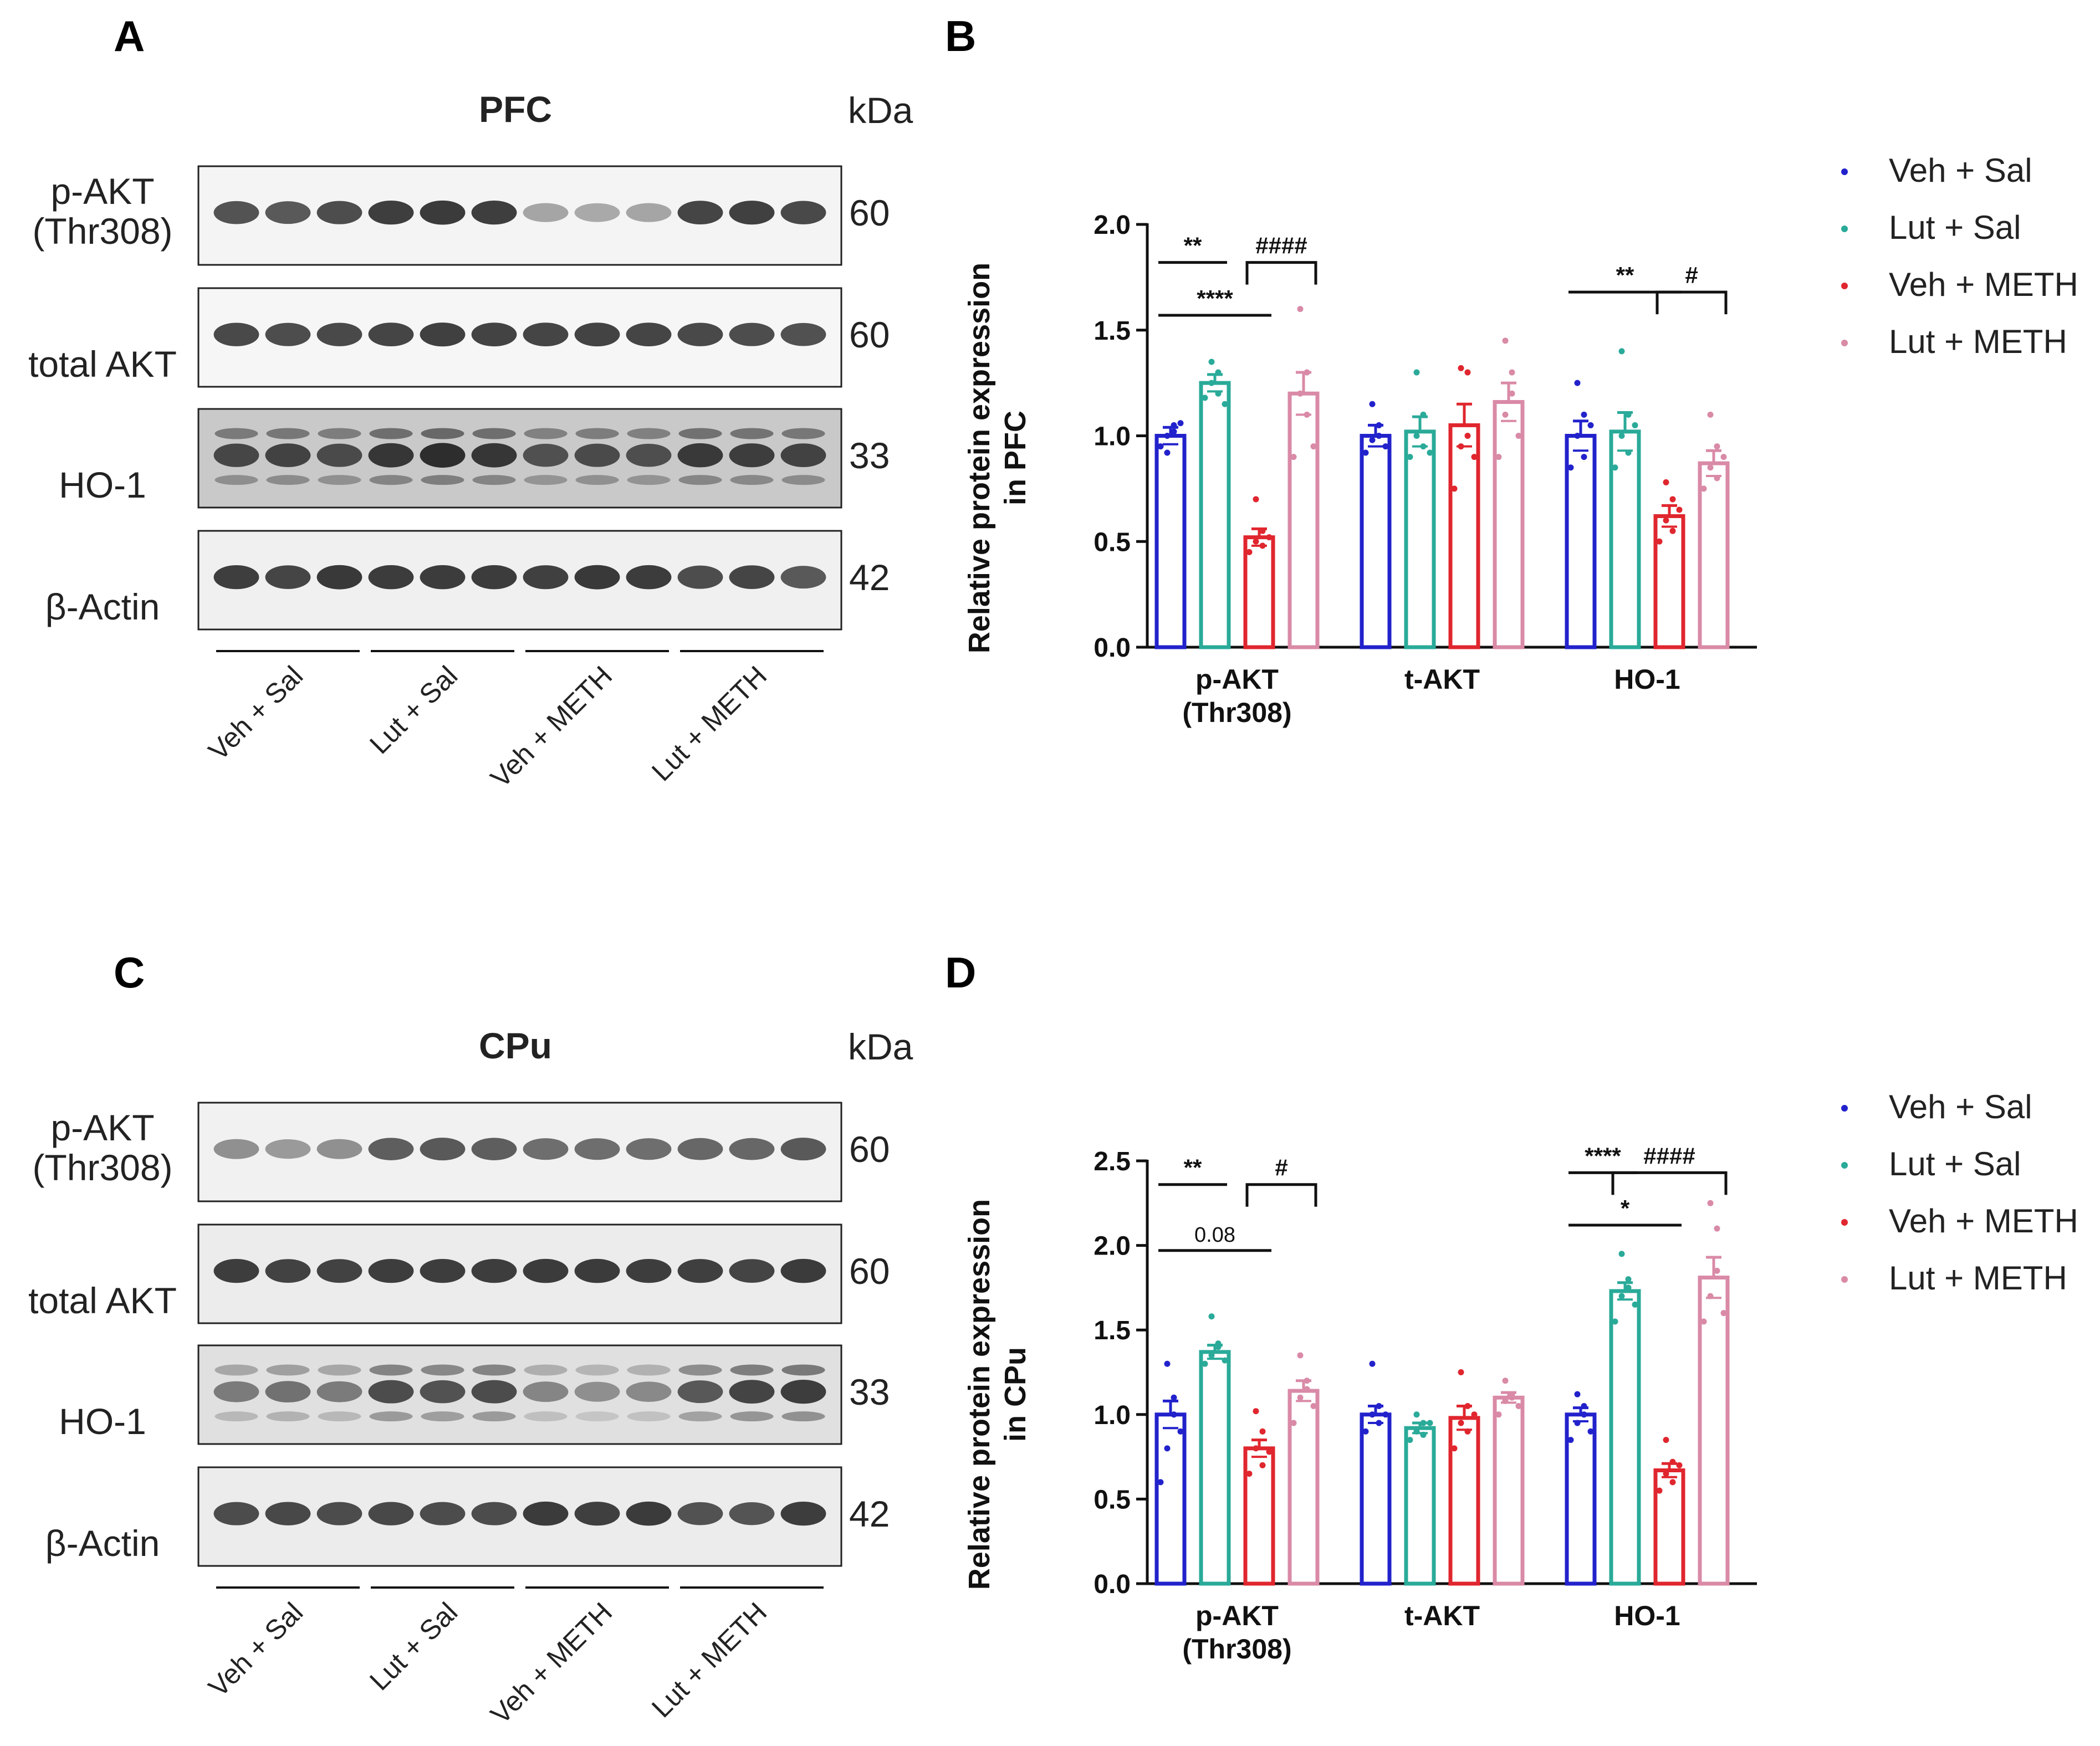 The width and height of the screenshot is (2100, 1746). I want to click on blot-row-kda: 60, so click(869, 1149).